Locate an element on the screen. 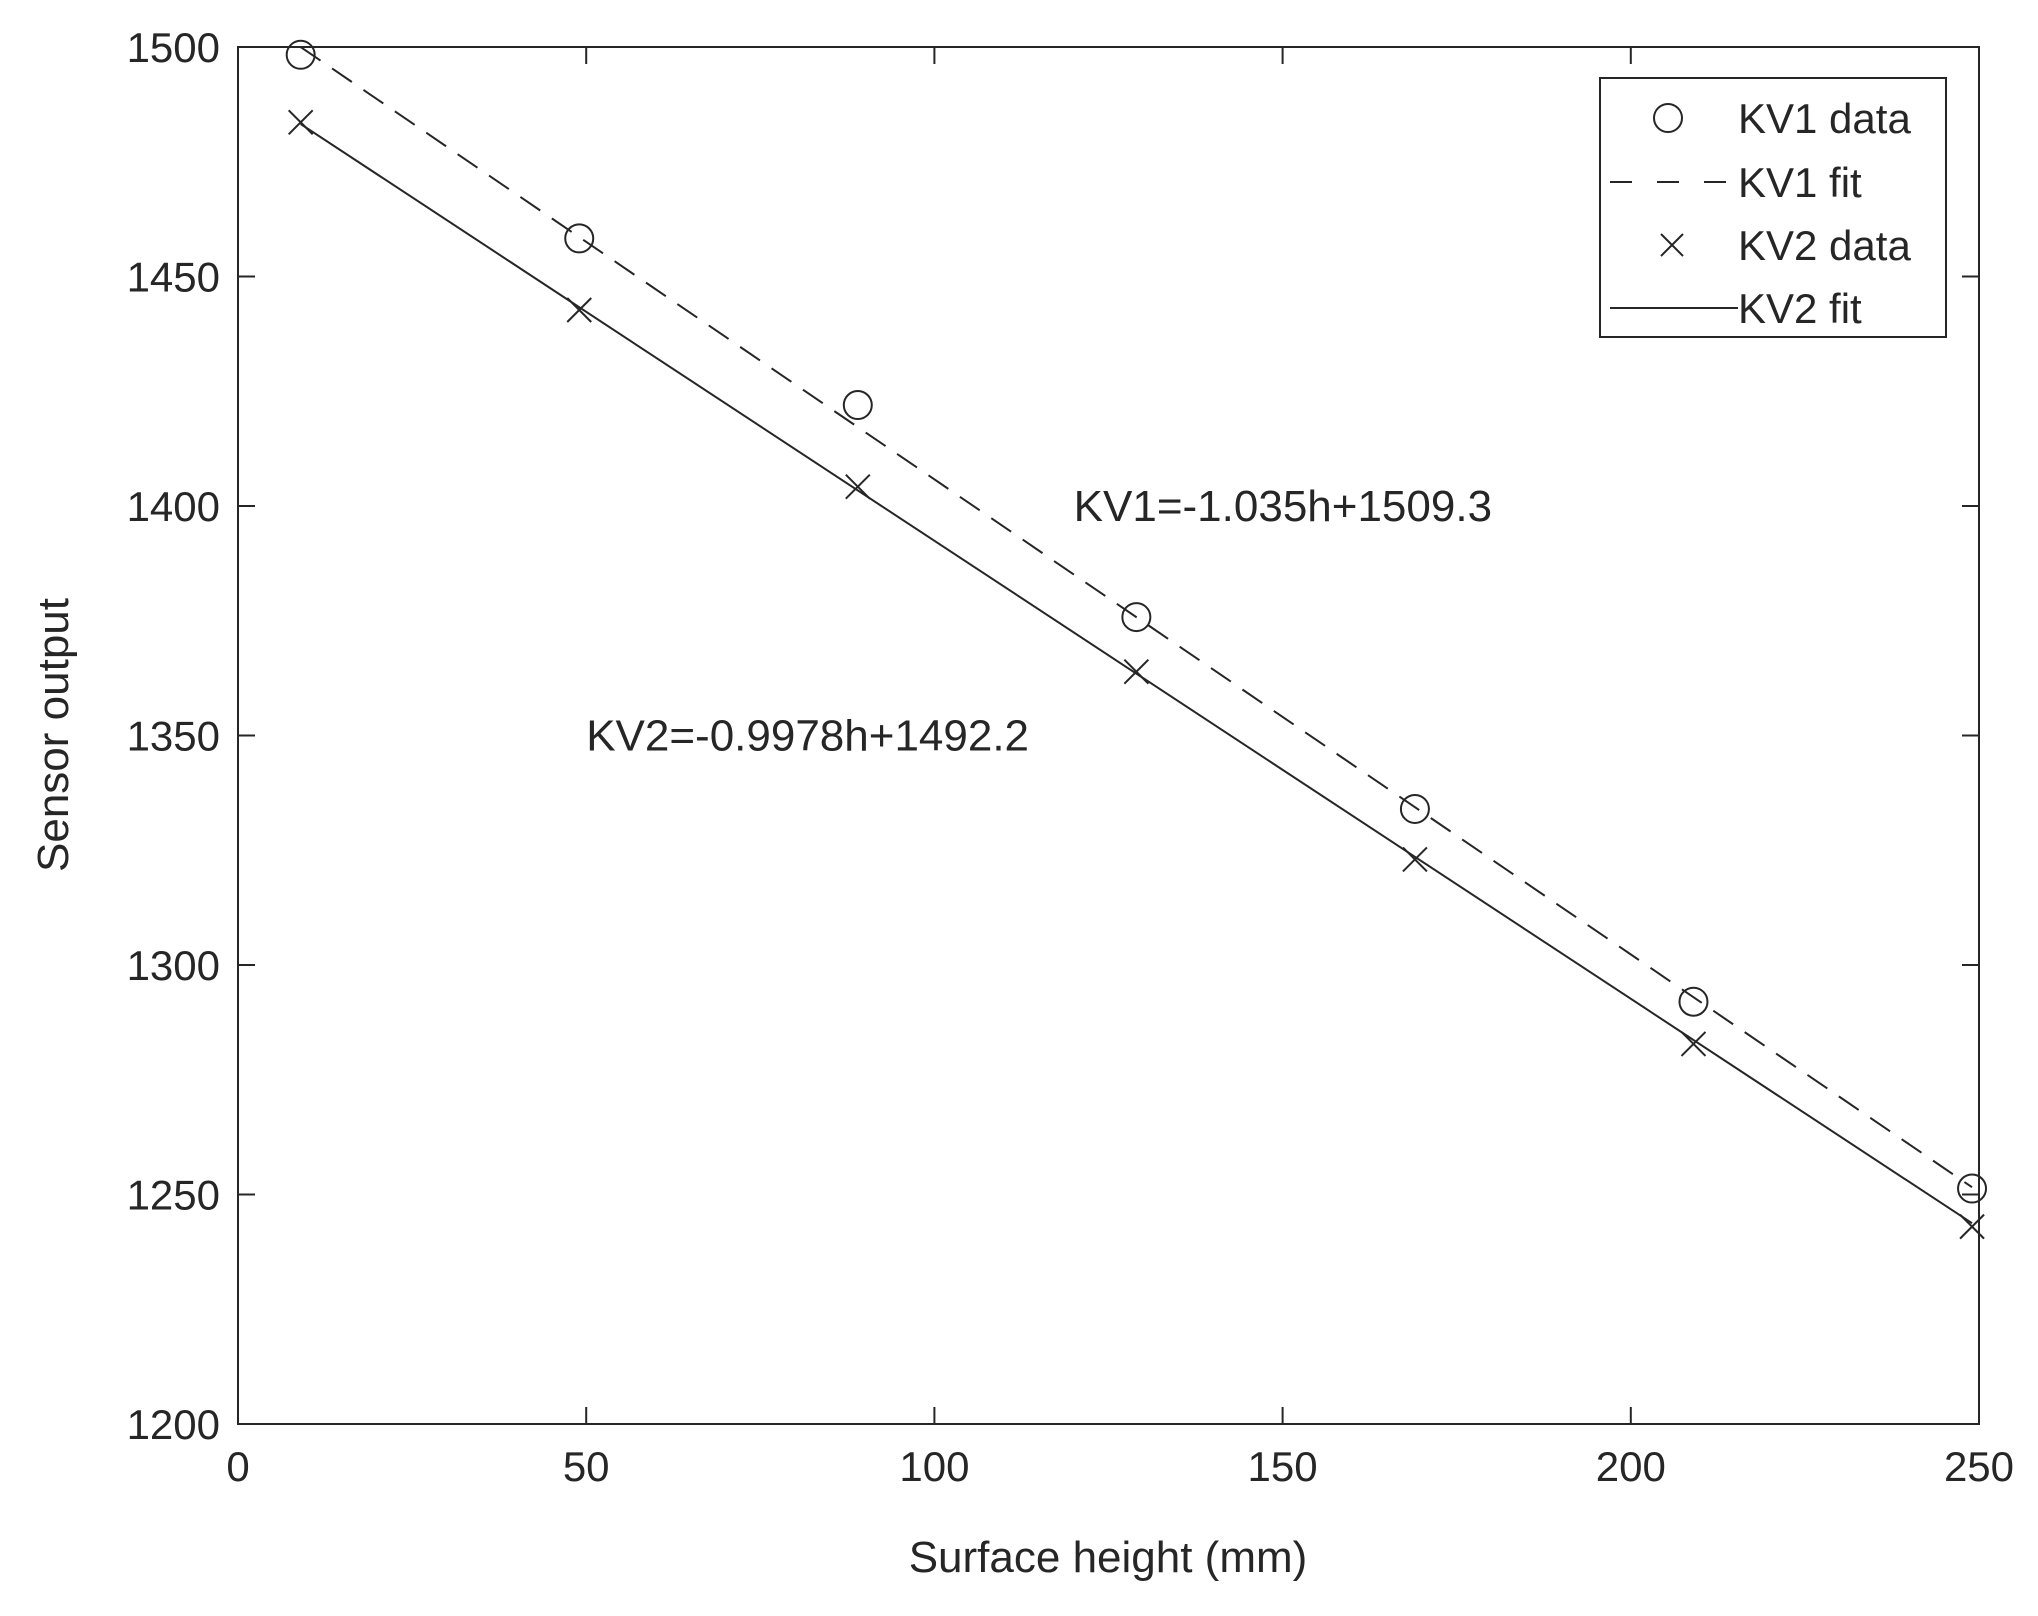 This screenshot has width=2038, height=1616. x-tick-label: 250 is located at coordinates (1979, 1466).